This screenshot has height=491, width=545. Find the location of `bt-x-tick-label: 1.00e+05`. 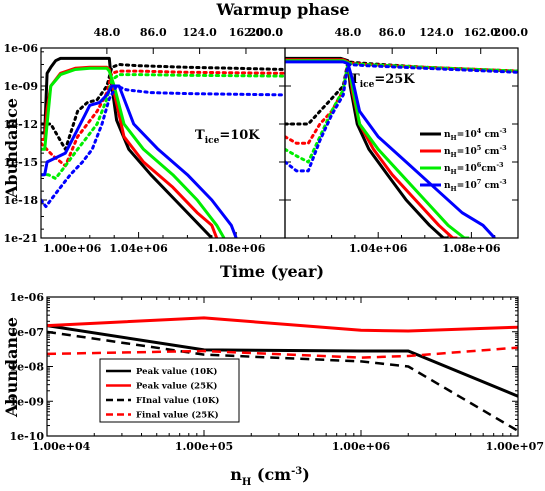

bt-x-tick-label: 1.00e+05 is located at coordinates (204, 446).